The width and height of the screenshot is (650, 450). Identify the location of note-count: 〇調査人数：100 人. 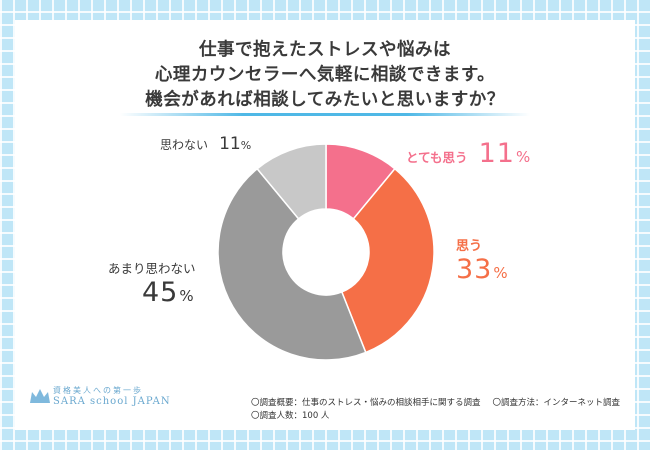
(290, 416).